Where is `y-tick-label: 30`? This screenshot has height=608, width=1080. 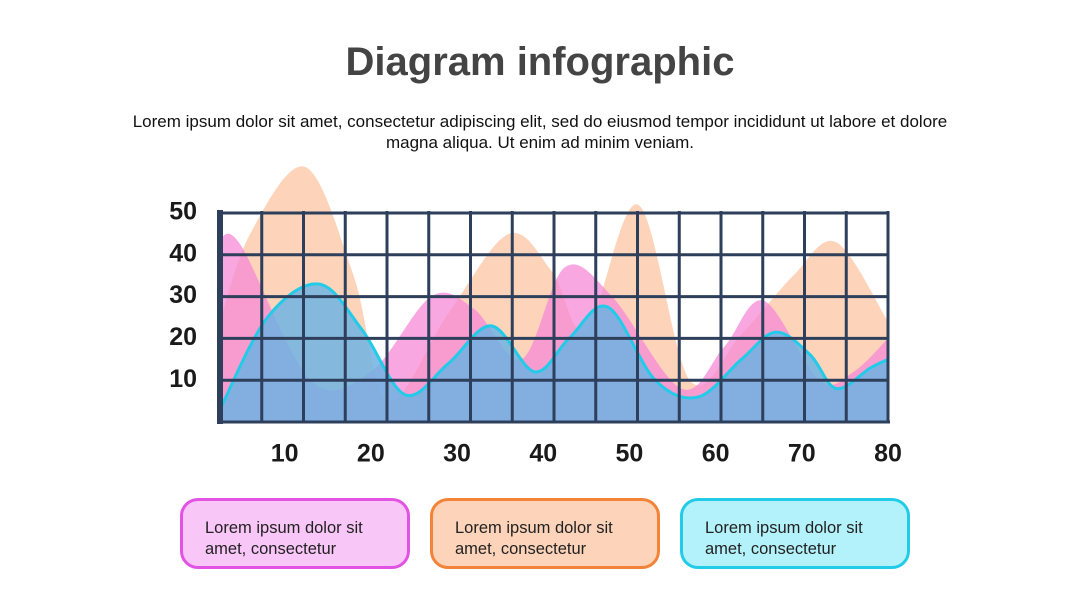 y-tick-label: 30 is located at coordinates (183, 295).